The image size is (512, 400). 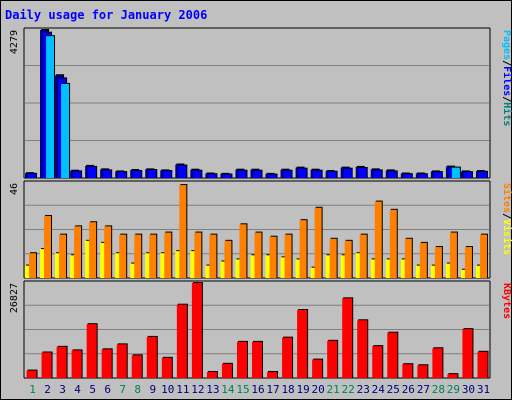 What do you see at coordinates (197, 389) in the screenshot?
I see `x-tick-label: 12` at bounding box center [197, 389].